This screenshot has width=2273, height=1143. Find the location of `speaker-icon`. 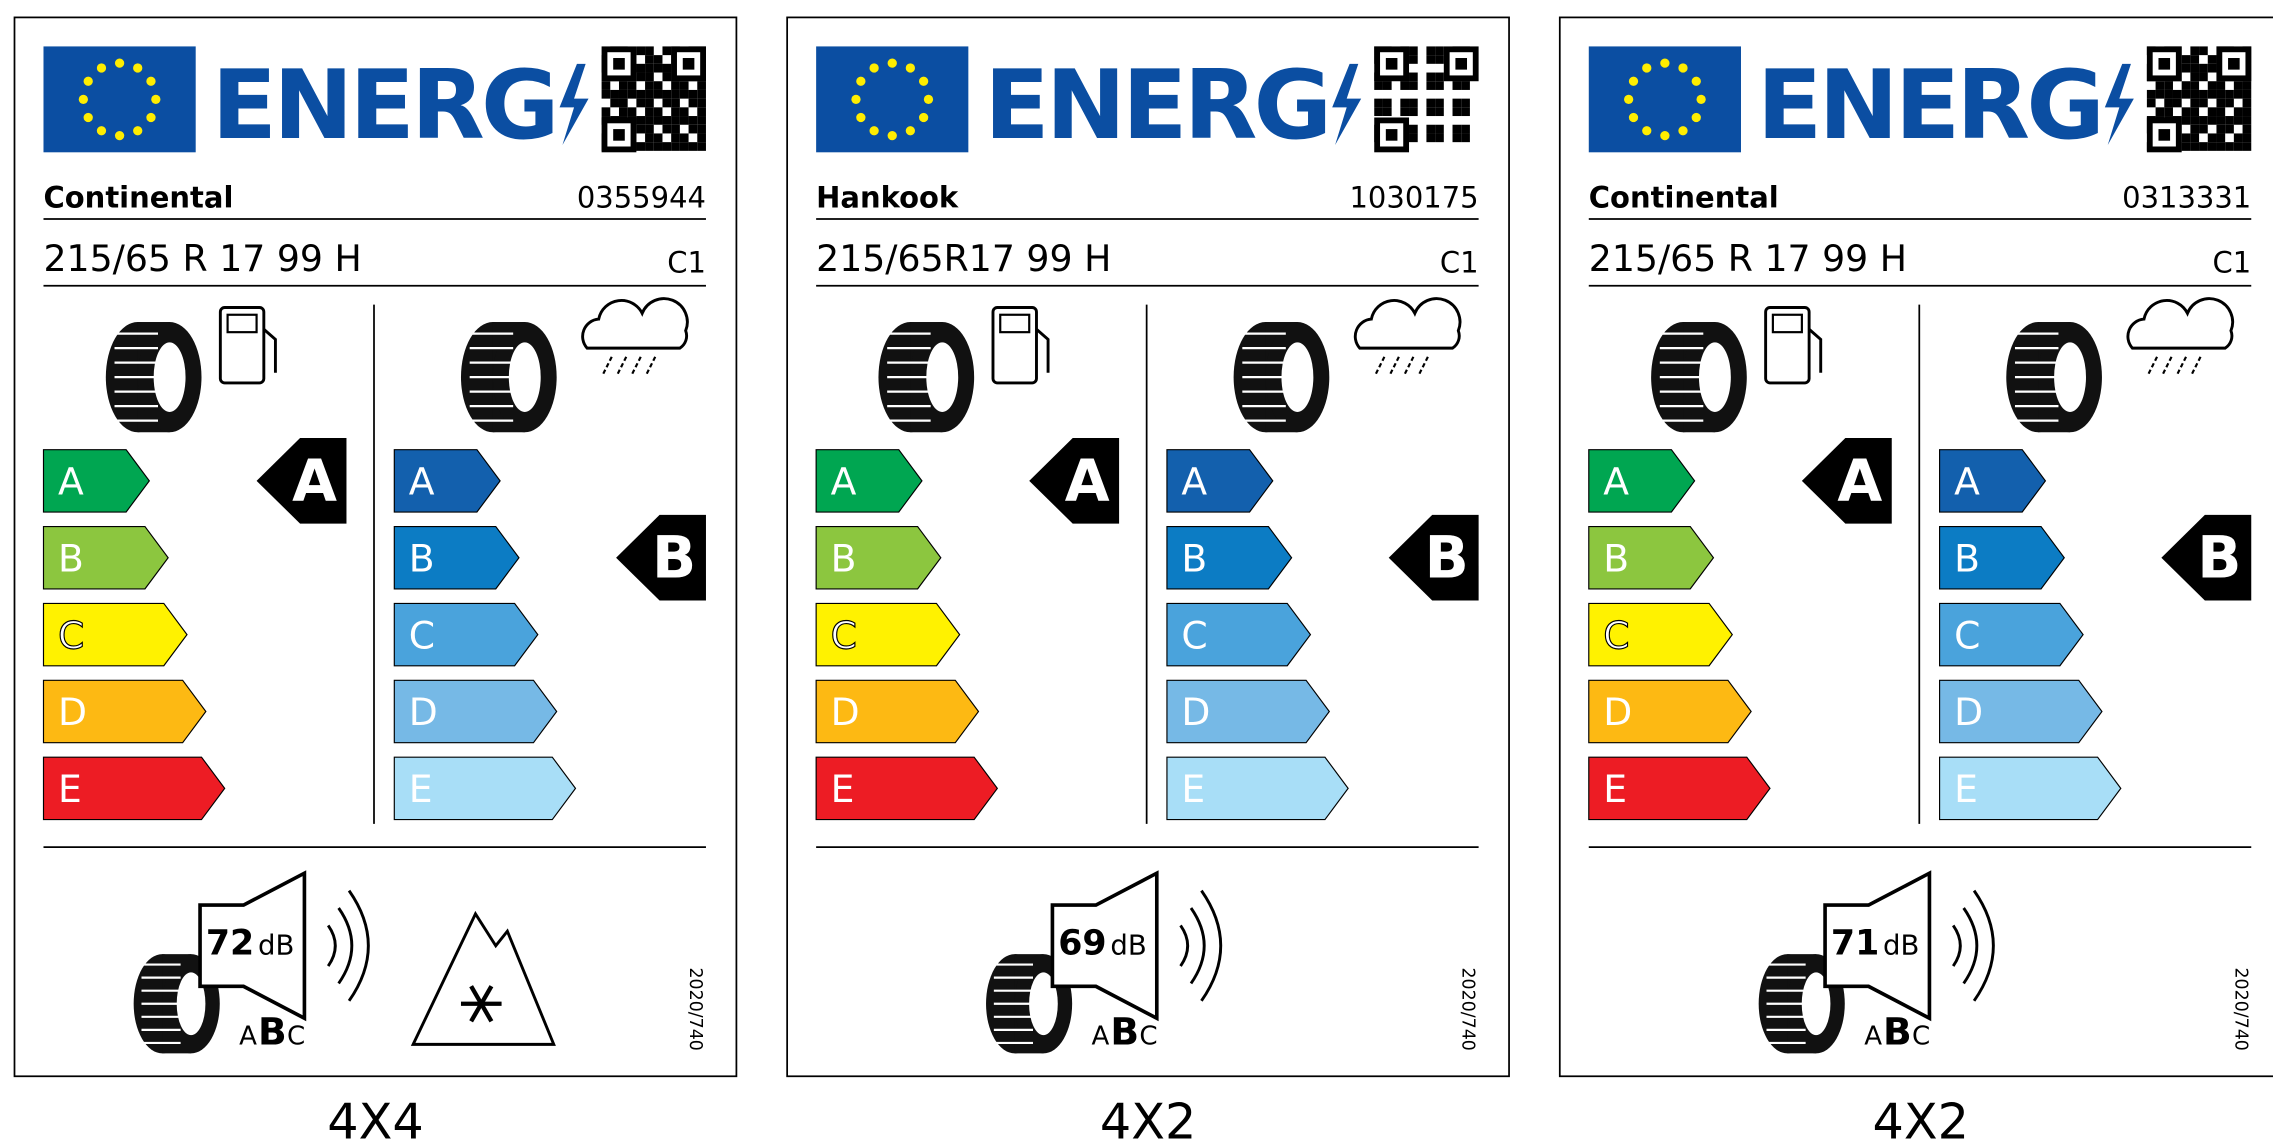

speaker-icon is located at coordinates (1877, 946).